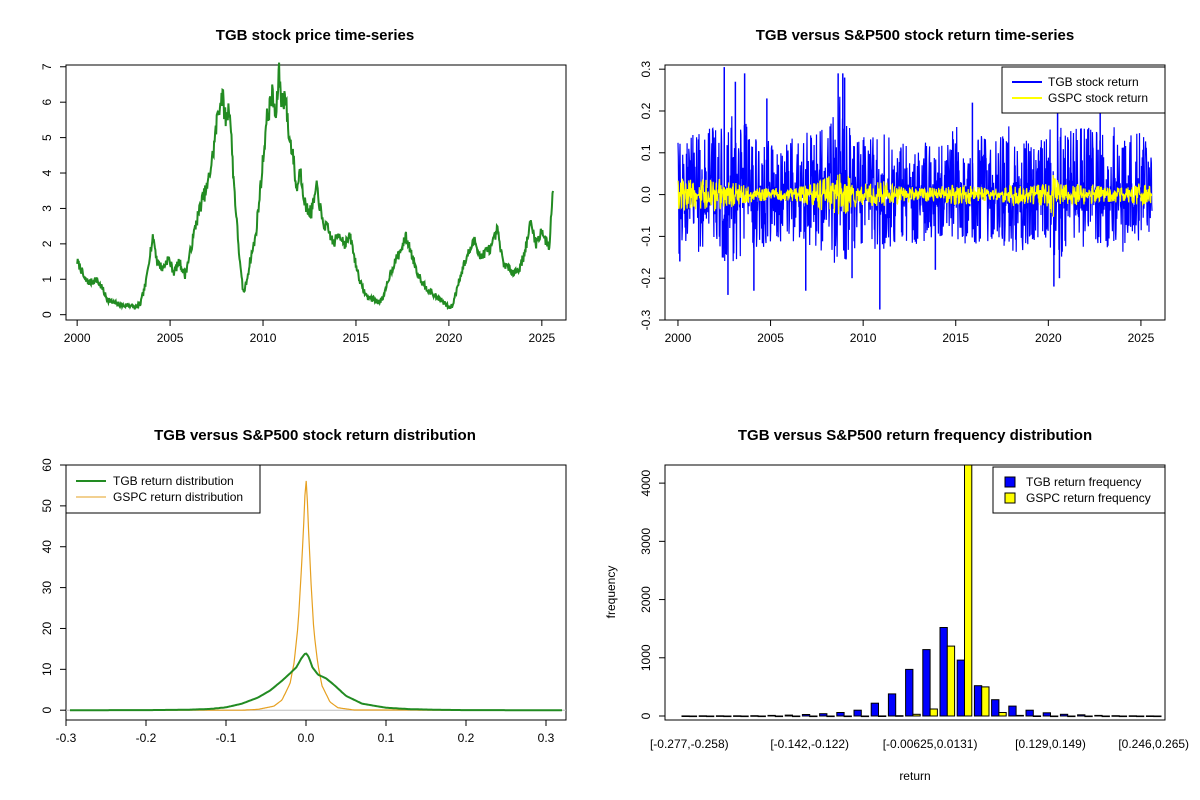 The height and width of the screenshot is (800, 1200). Describe the element at coordinates (809, 744) in the screenshot. I see `histogram-x-tick-label: [-0.142,-0.122)` at that location.